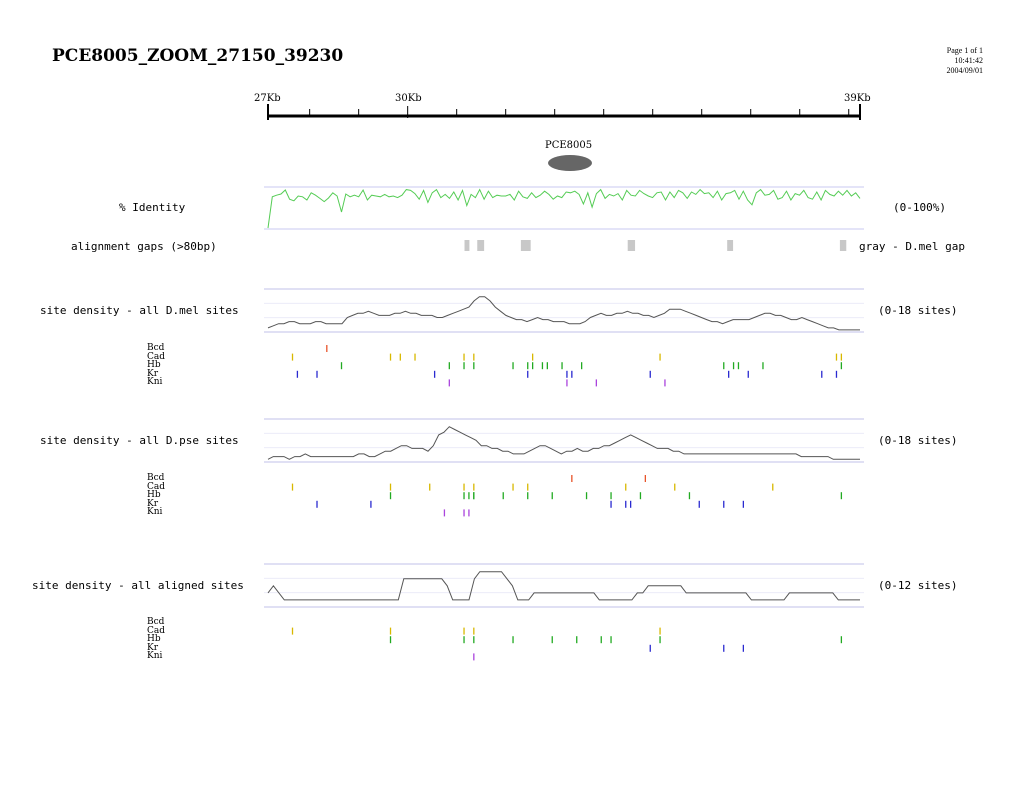 This screenshot has width=1035, height=800. What do you see at coordinates (964, 50) in the screenshot?
I see `page-number: Page 1 of 1` at bounding box center [964, 50].